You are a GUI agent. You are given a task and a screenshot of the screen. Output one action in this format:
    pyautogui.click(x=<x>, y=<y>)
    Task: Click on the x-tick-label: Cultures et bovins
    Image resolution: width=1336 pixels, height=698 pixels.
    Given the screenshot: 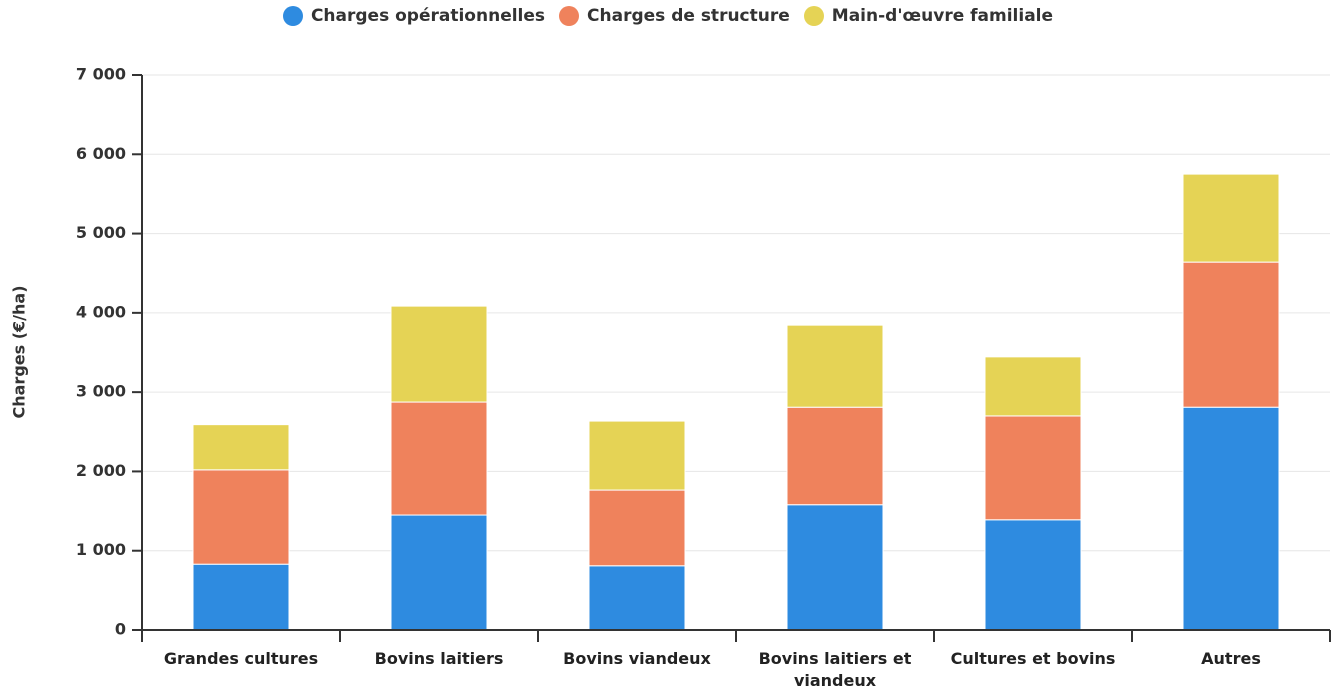 What is the action you would take?
    pyautogui.click(x=1033, y=658)
    